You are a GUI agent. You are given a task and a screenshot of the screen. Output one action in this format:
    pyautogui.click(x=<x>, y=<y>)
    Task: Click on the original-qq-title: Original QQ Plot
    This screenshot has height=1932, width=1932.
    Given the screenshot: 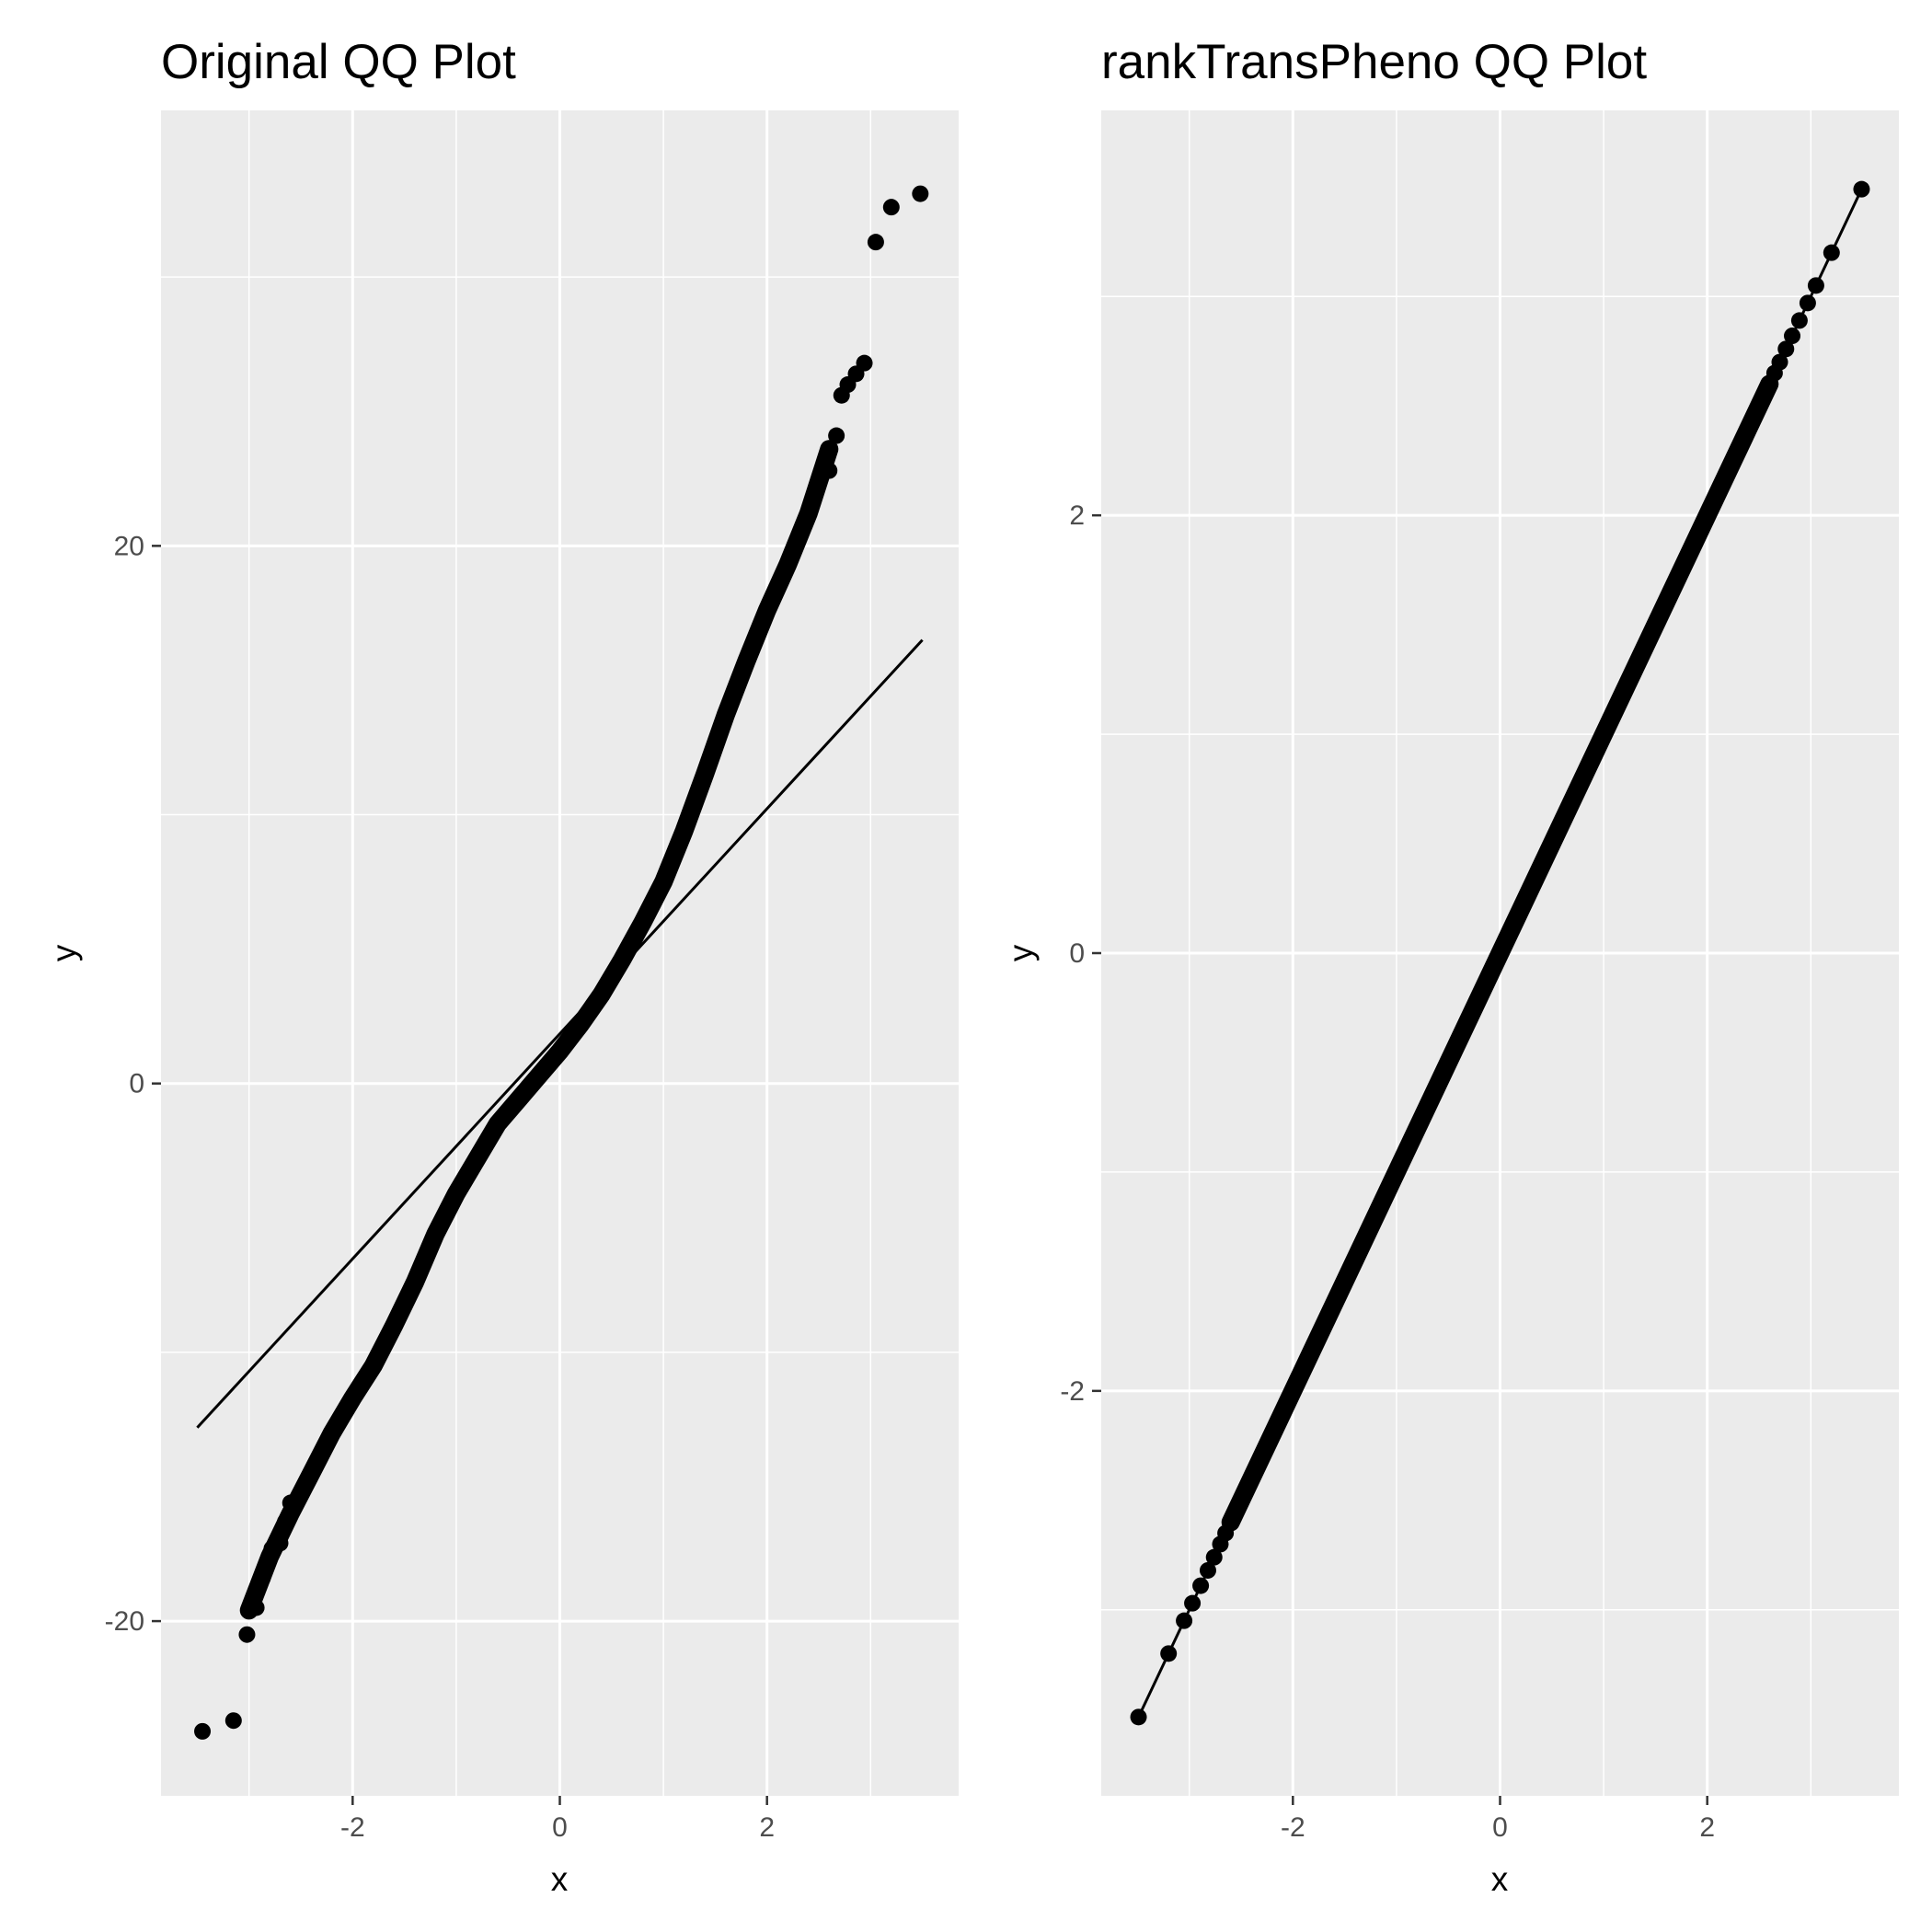 What is the action you would take?
    pyautogui.click(x=338, y=62)
    